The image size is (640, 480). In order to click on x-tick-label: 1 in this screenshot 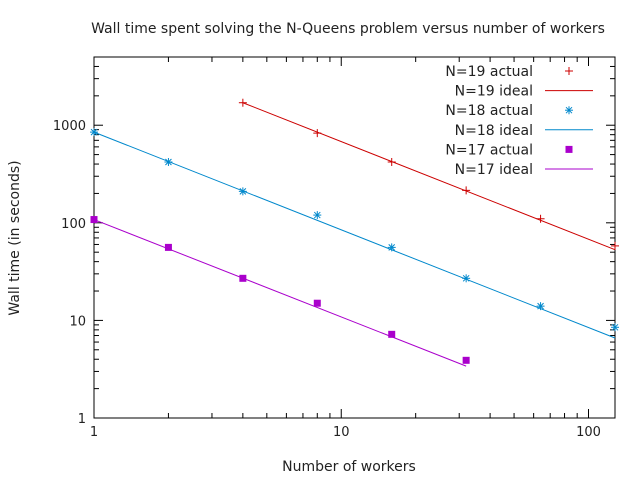, I will do `click(94, 432)`.